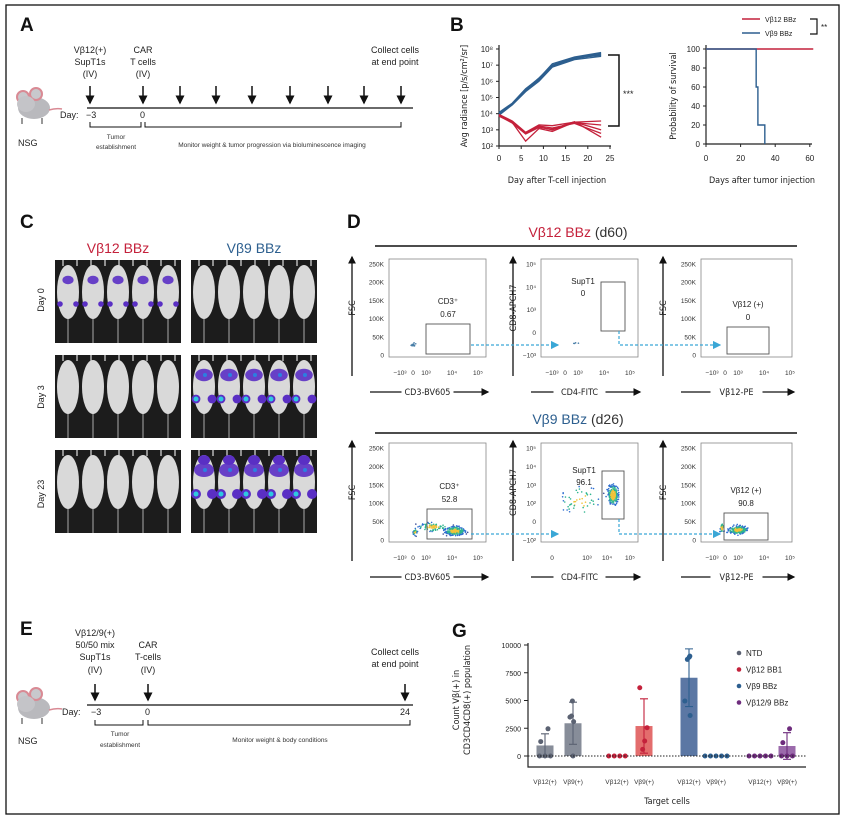  I want to click on y-tick-label: 50K, so click(690, 522).